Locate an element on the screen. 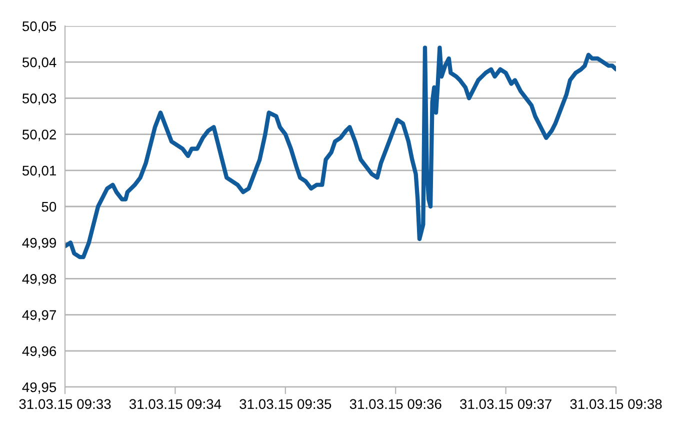  y-tick-label: 50,04 is located at coordinates (39, 63).